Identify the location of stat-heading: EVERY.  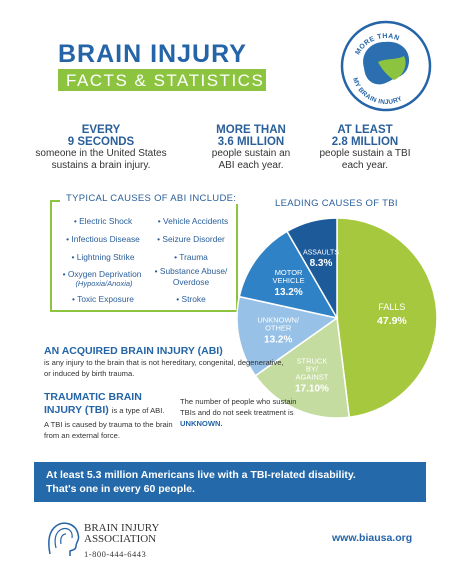
(101, 130).